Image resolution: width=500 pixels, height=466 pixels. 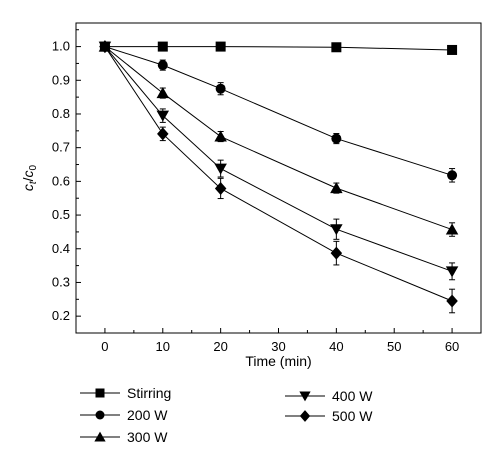 What do you see at coordinates (124, 437) in the screenshot?
I see `legend-item: 300 W` at bounding box center [124, 437].